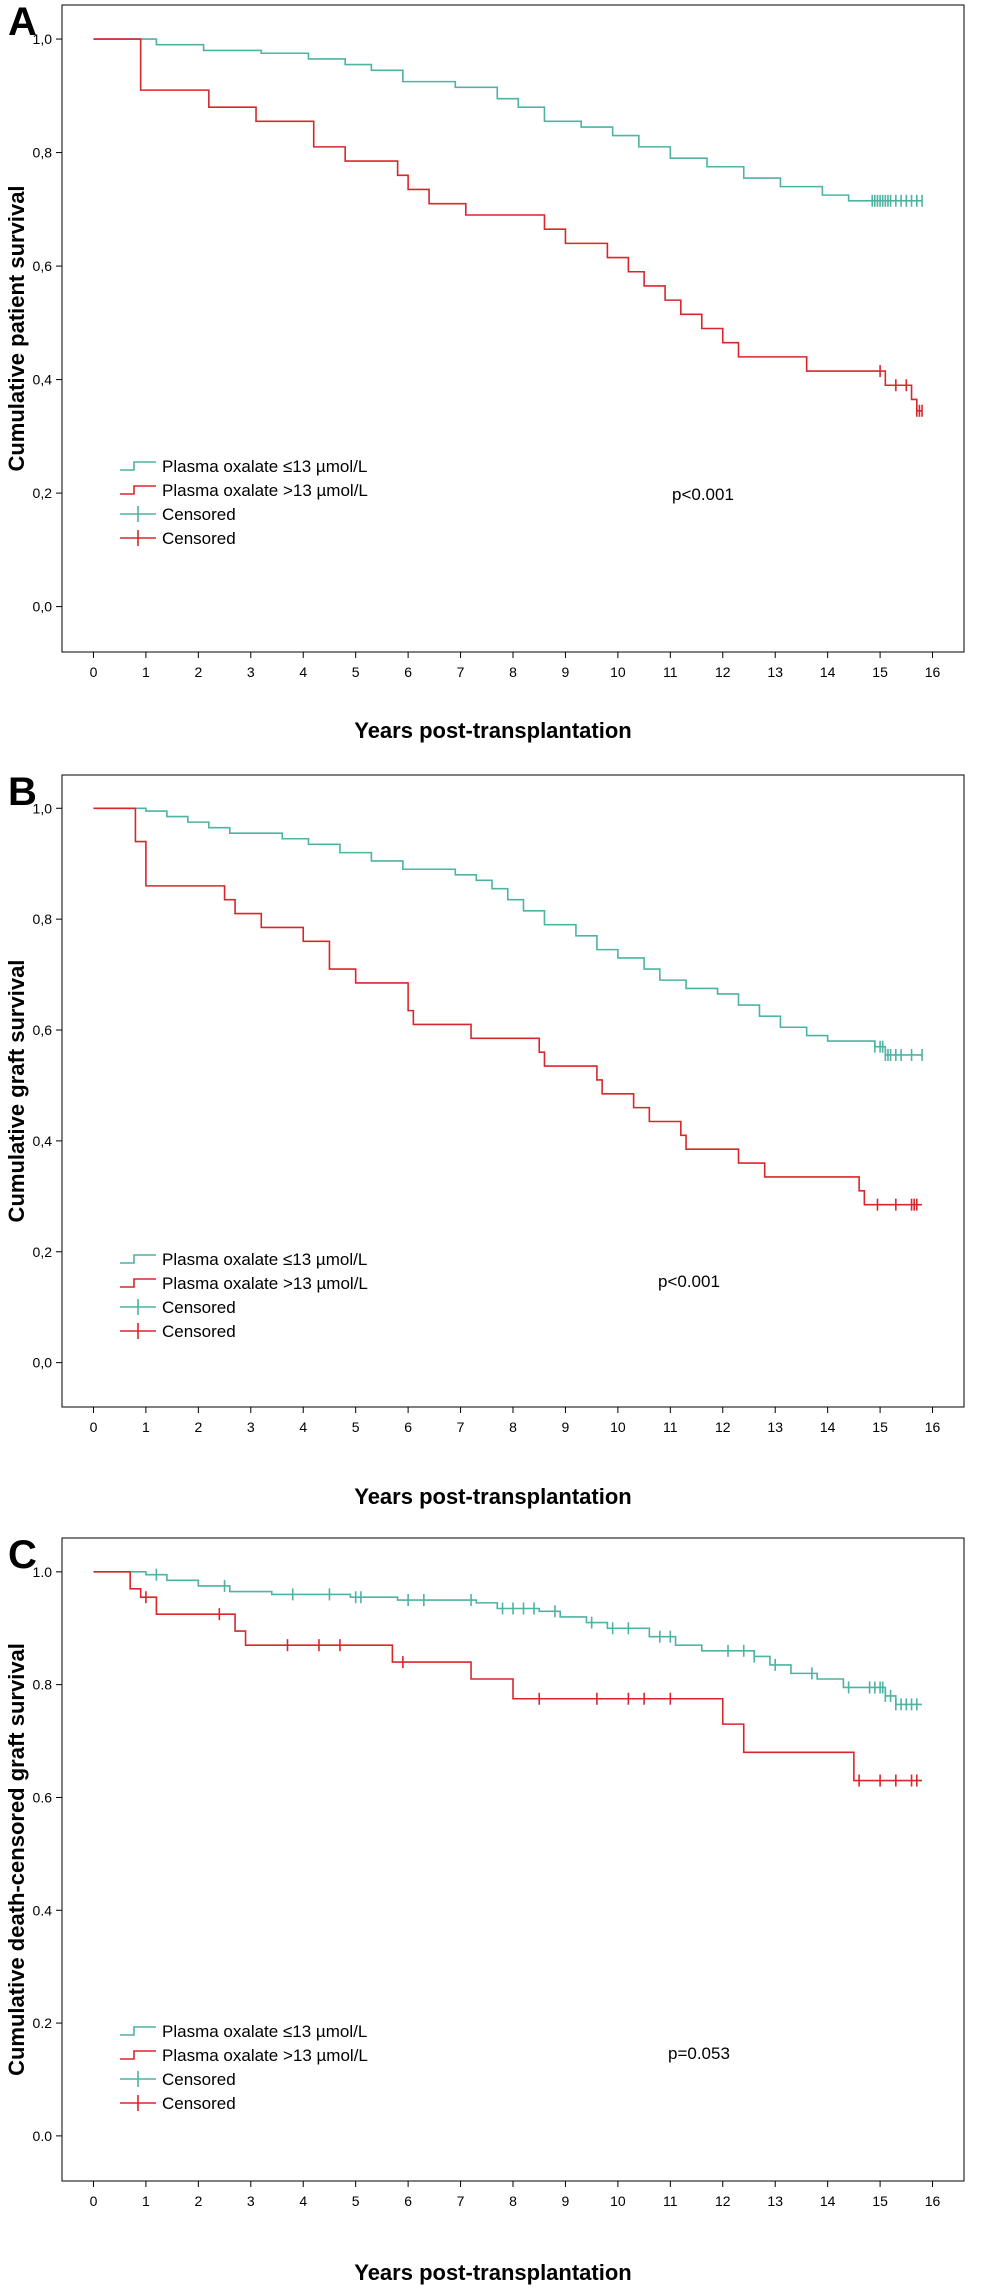  Describe the element at coordinates (22, 1555) in the screenshot. I see `panel-c-label: C` at that location.